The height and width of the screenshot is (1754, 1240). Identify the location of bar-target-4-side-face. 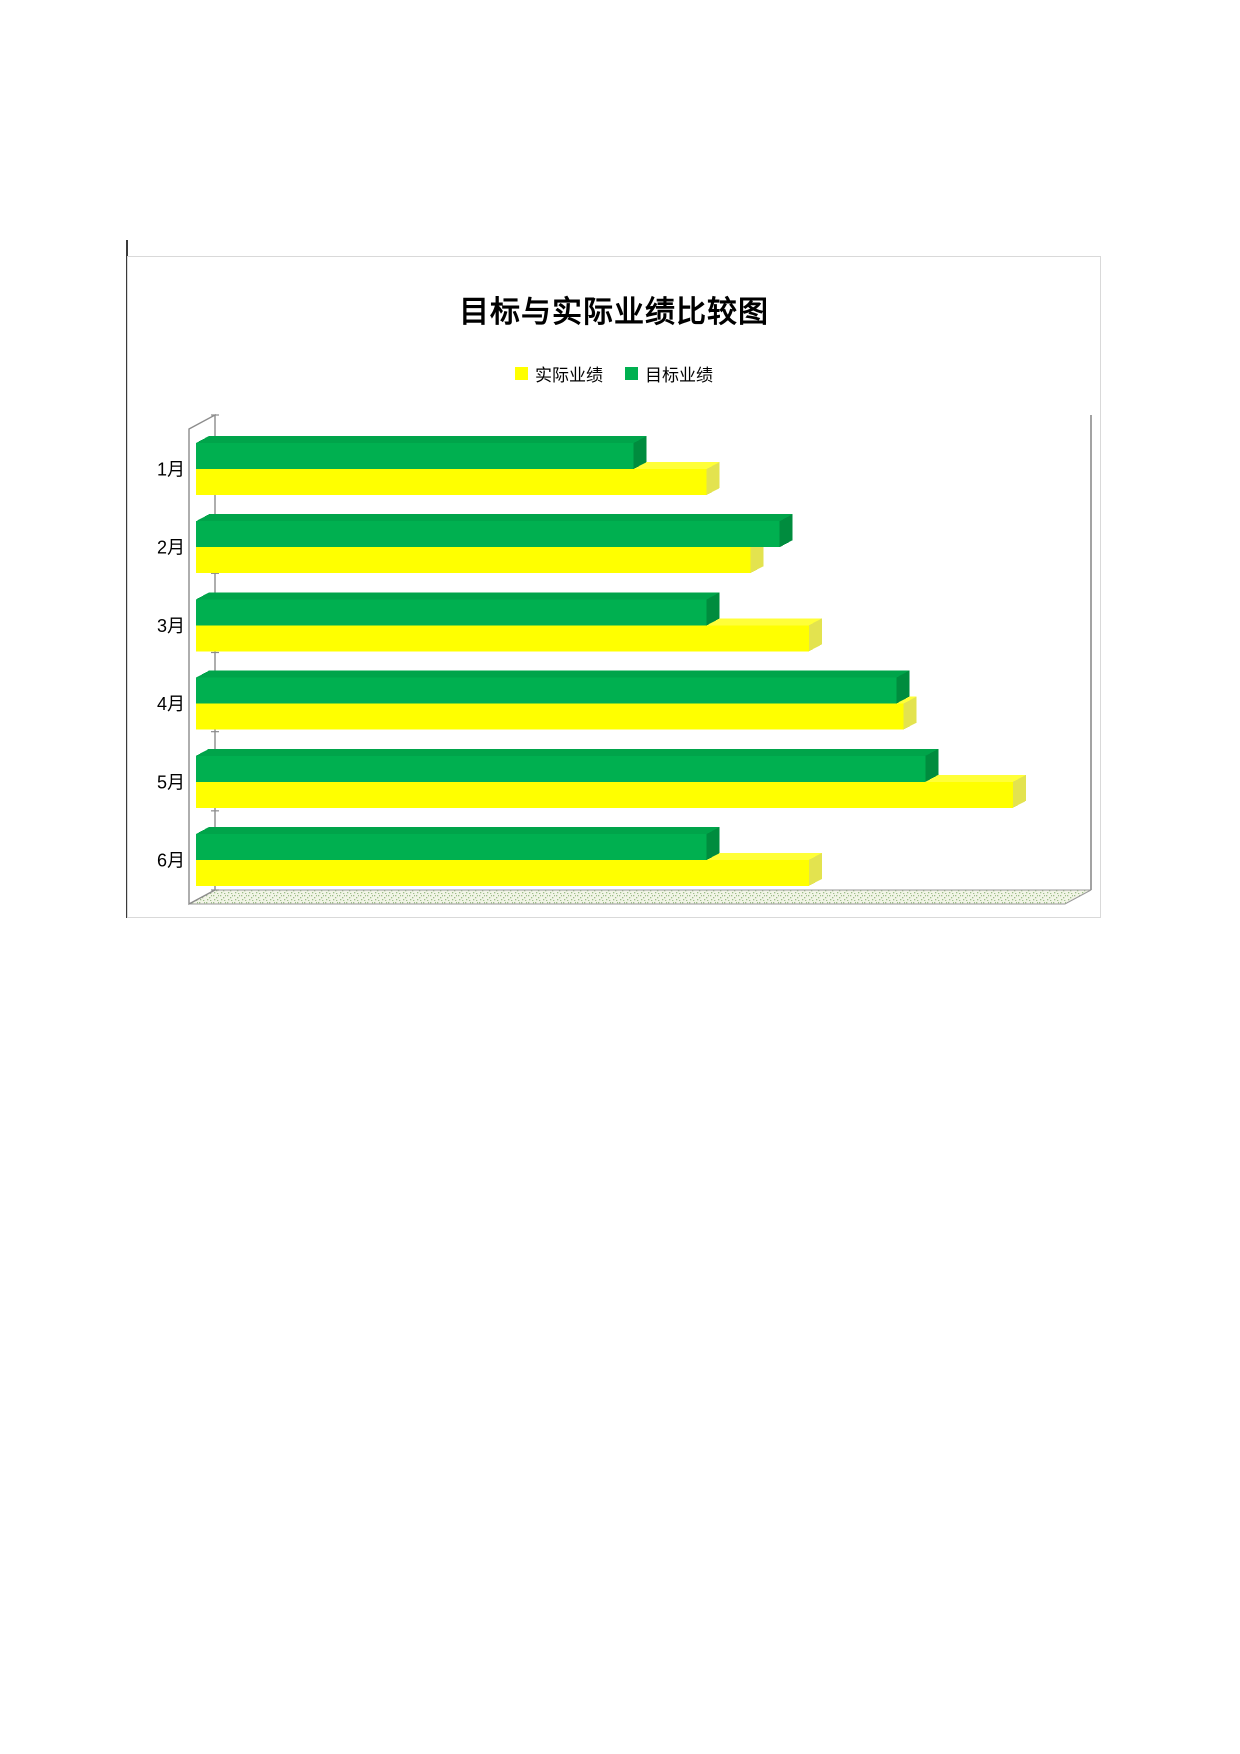
(903, 687).